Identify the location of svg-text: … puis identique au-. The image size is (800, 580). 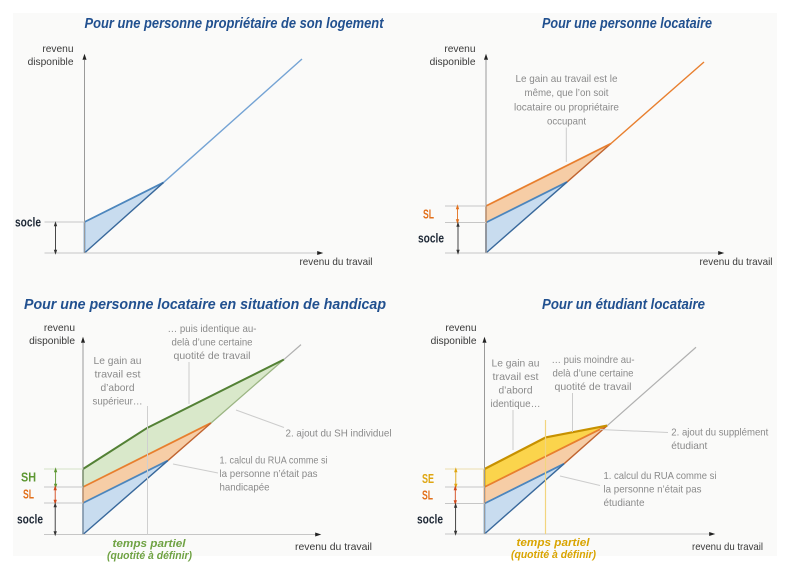
(212, 329).